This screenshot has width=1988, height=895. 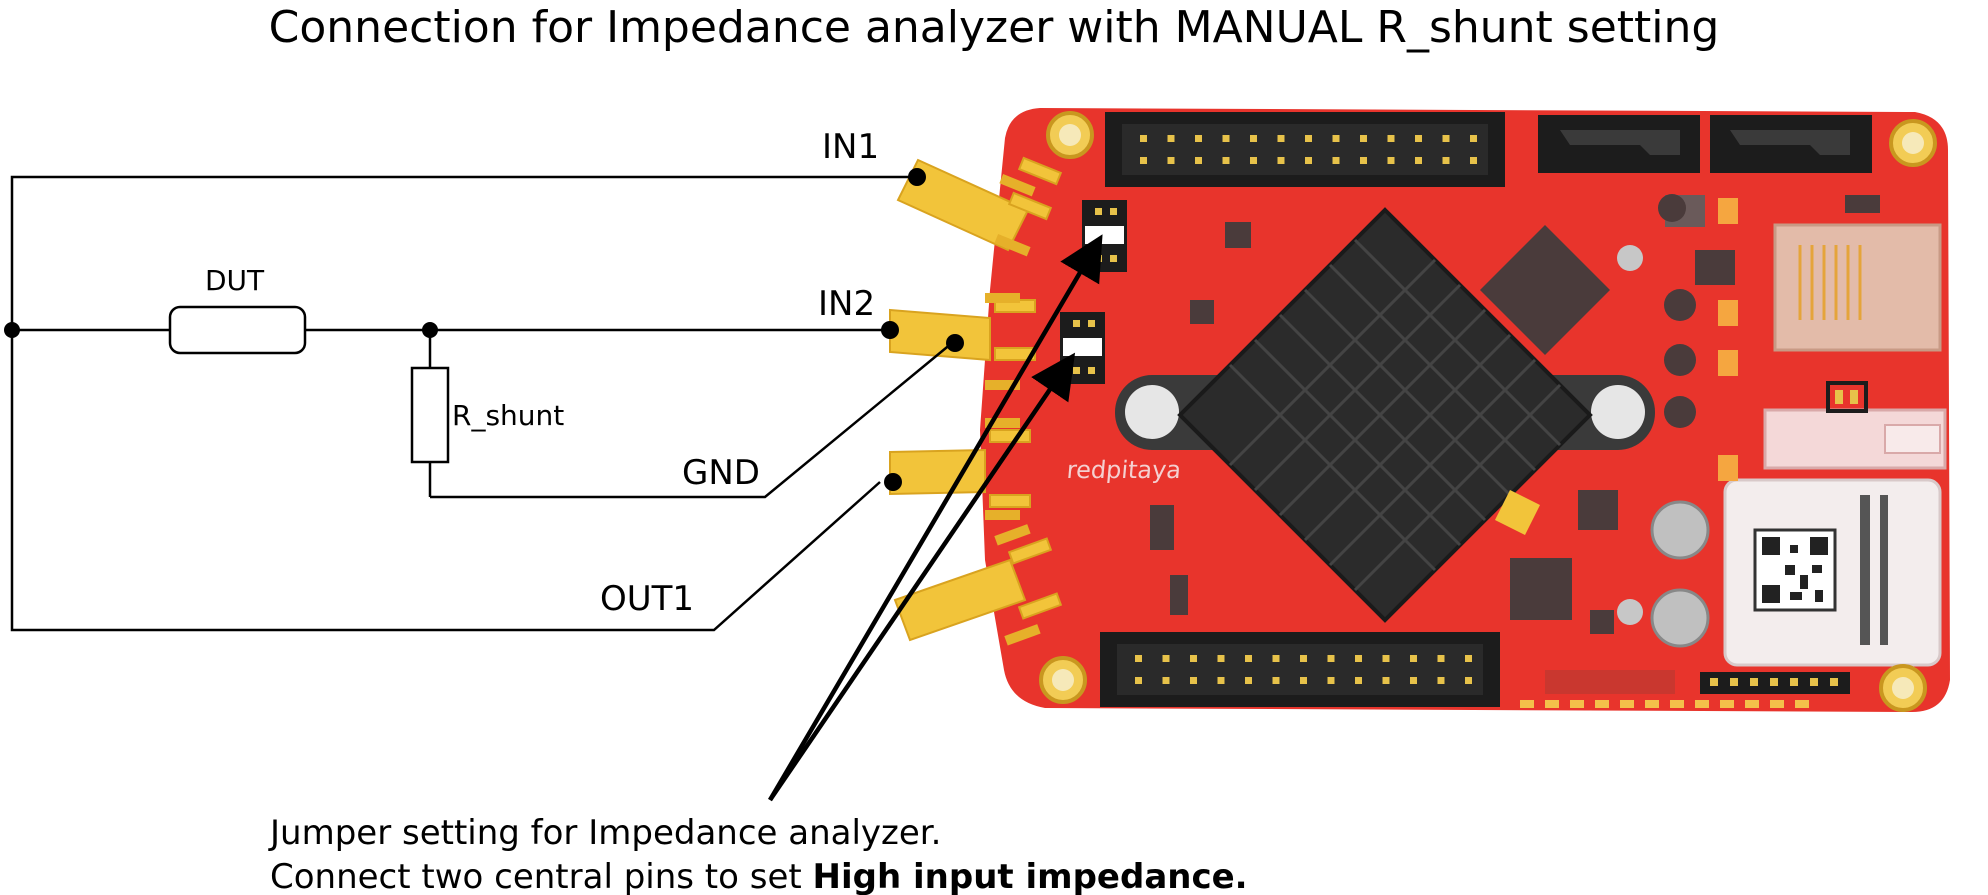 What do you see at coordinates (1857, 287) in the screenshot?
I see `ethernet-port` at bounding box center [1857, 287].